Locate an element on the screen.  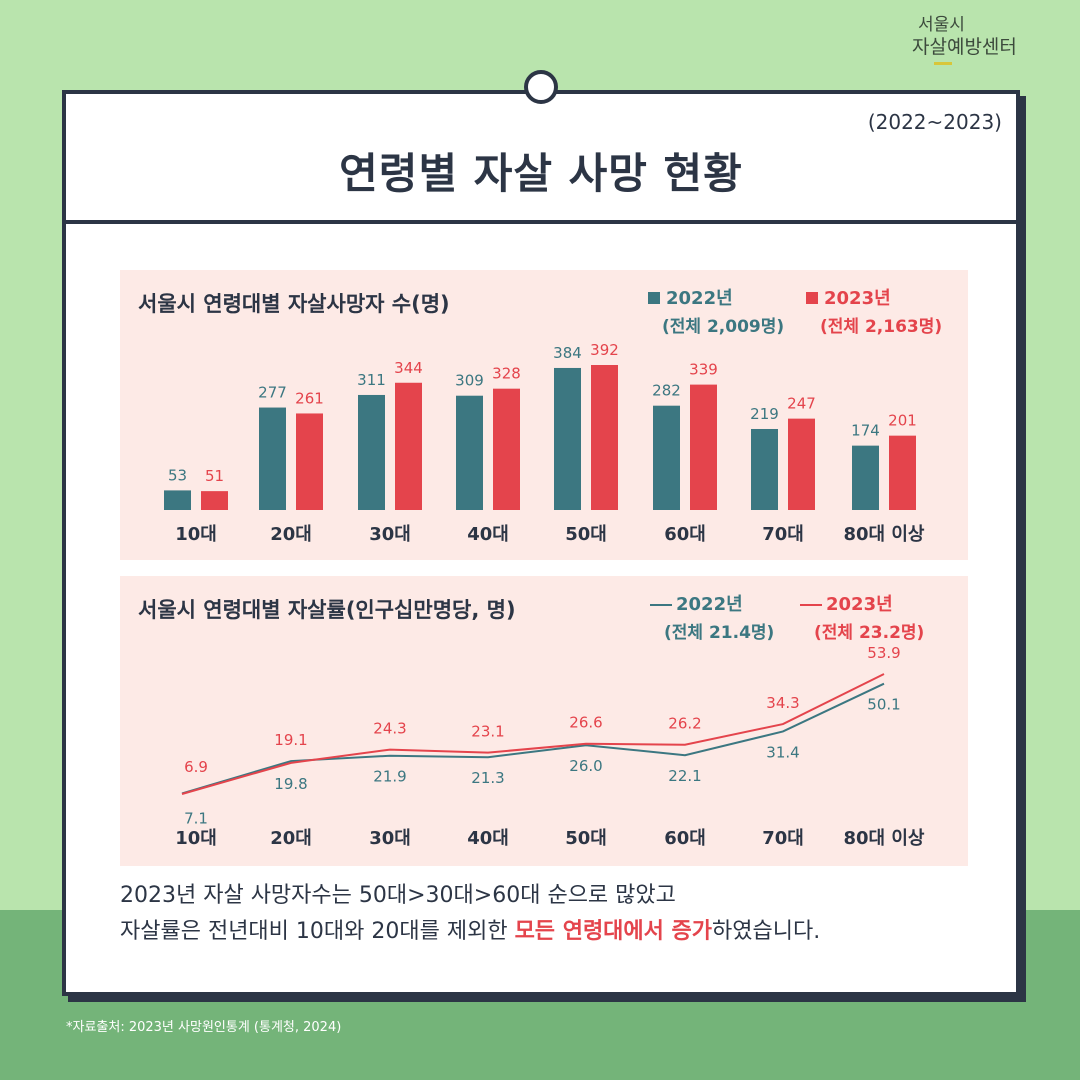
line-legend-label-2022: 2022년 is located at coordinates (709, 604).